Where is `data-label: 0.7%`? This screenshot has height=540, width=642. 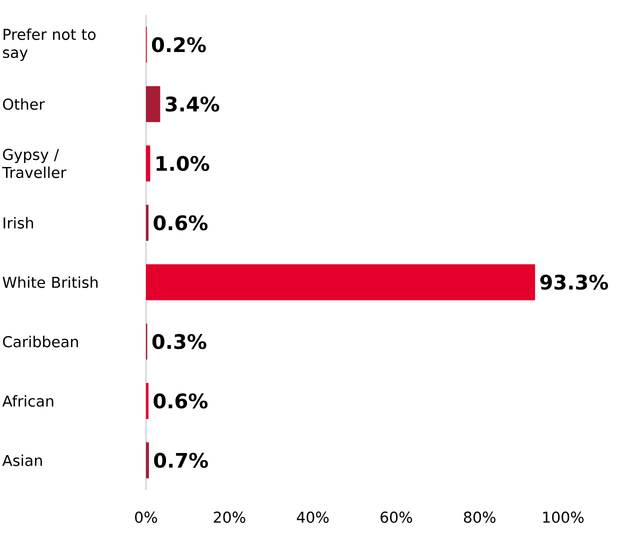
data-label: 0.7% is located at coordinates (181, 460).